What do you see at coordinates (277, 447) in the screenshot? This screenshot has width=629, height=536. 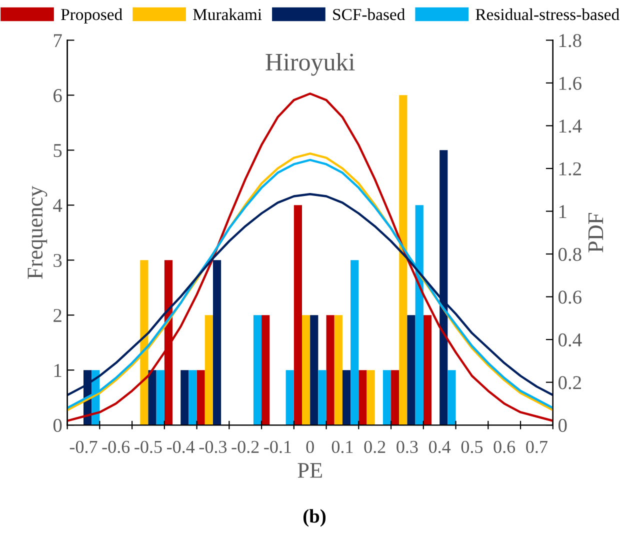 I see `x-tick-label: -0.1` at bounding box center [277, 447].